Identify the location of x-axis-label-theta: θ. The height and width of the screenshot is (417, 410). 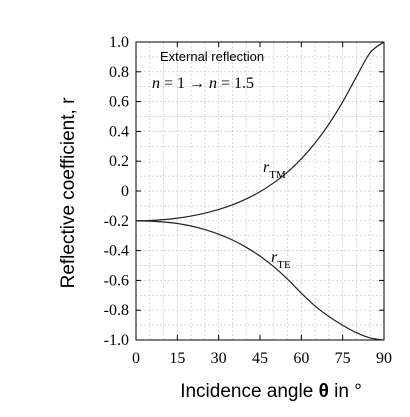
(324, 391).